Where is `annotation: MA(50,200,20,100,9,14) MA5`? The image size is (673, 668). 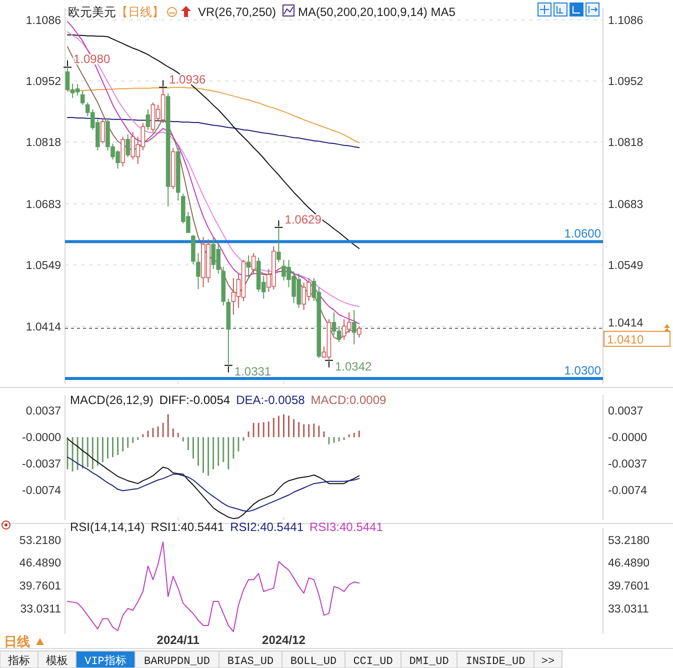 annotation: MA(50,200,20,100,9,14) MA5 is located at coordinates (377, 12).